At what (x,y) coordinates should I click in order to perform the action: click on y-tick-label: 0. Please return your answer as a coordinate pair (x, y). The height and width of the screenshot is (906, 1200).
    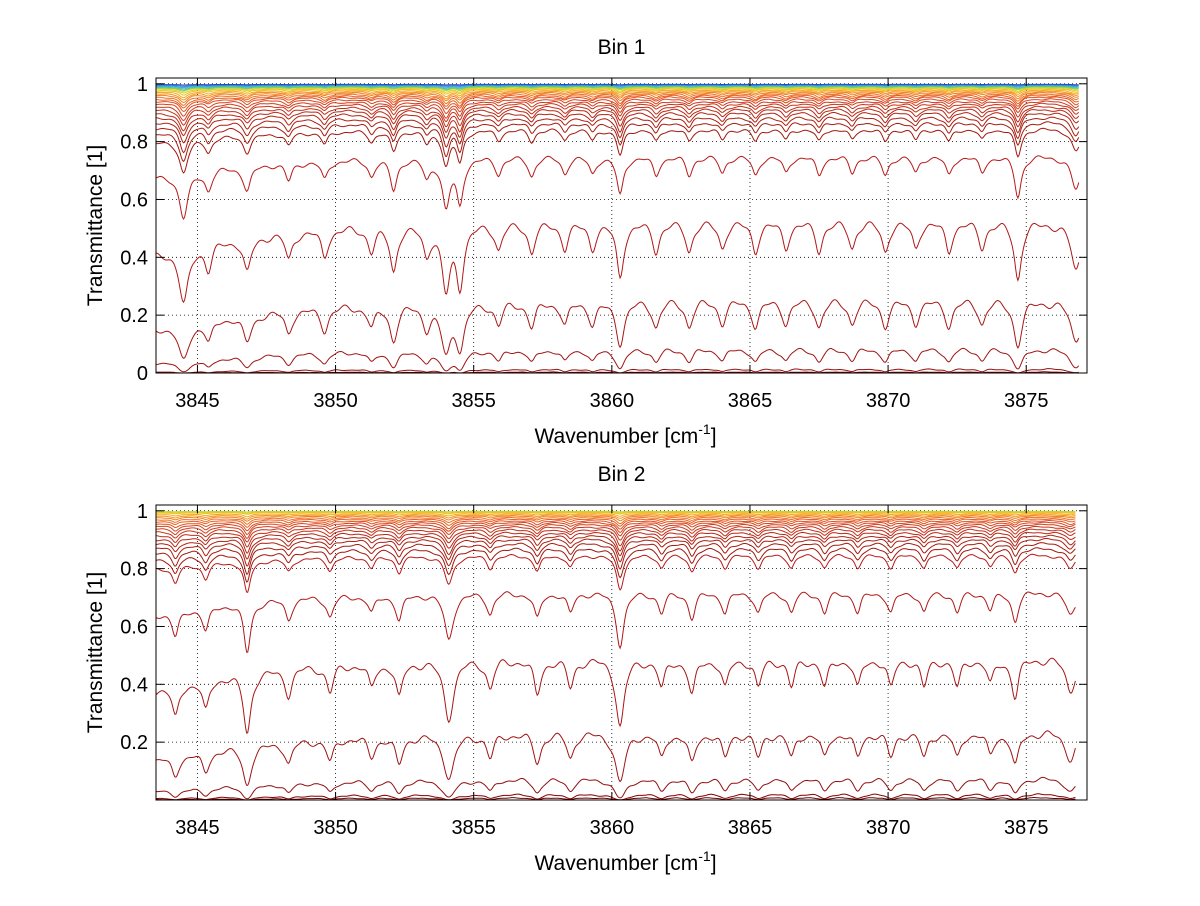
    Looking at the image, I should click on (142, 374).